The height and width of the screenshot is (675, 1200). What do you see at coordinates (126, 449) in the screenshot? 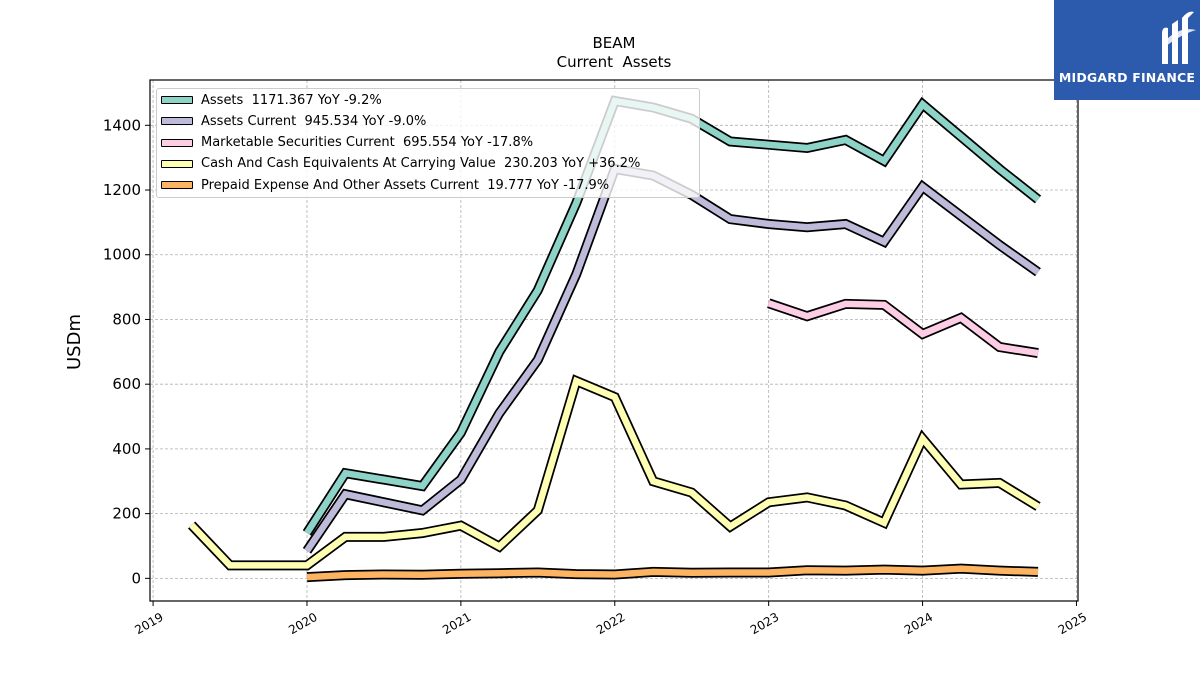
I see `y-tick-label: 400` at bounding box center [126, 449].